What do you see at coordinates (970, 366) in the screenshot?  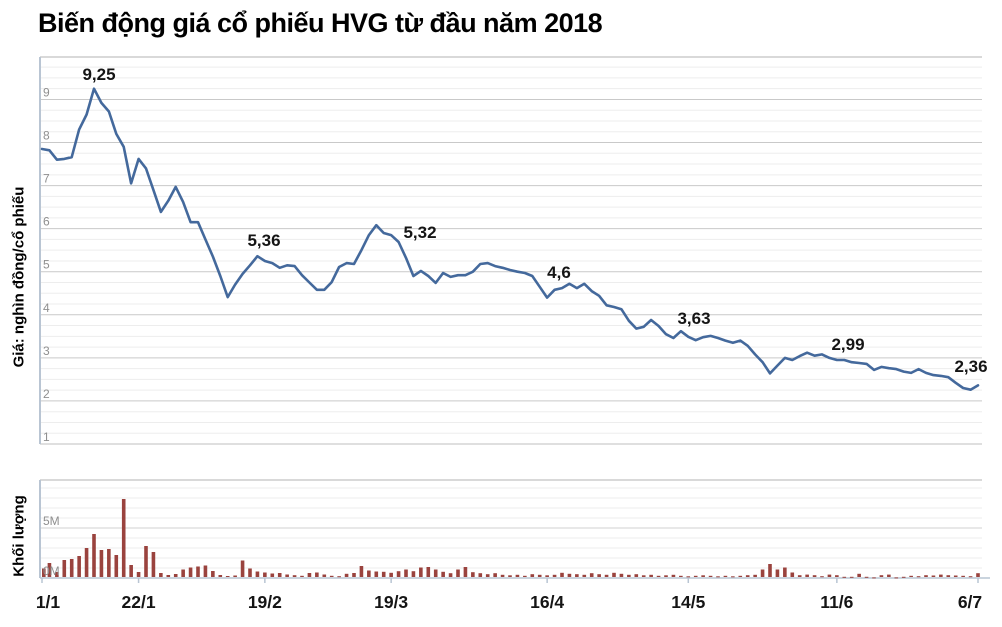 I see `data-annotation: 2,36` at bounding box center [970, 366].